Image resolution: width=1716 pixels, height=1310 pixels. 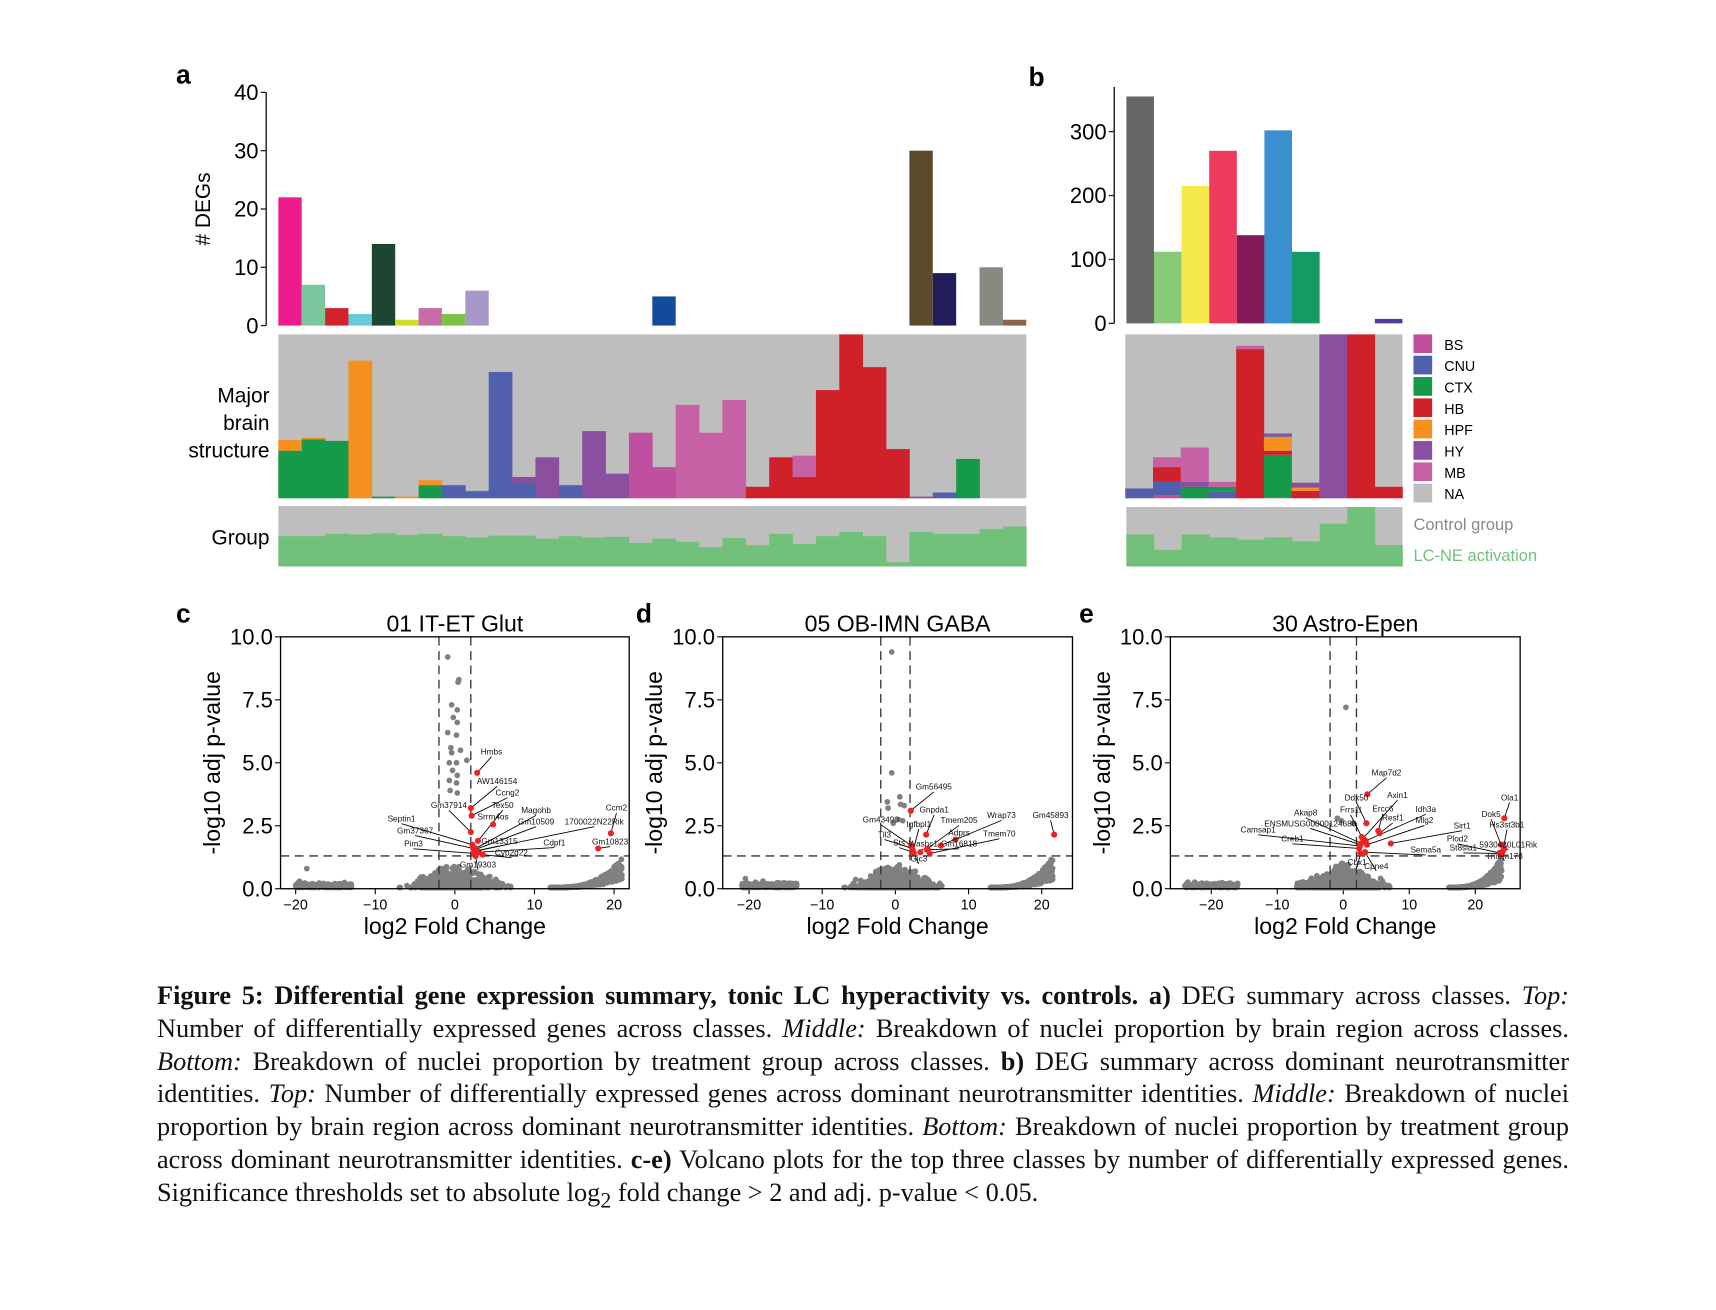 I want to click on x-tick-label: 10, so click(x=535, y=906).